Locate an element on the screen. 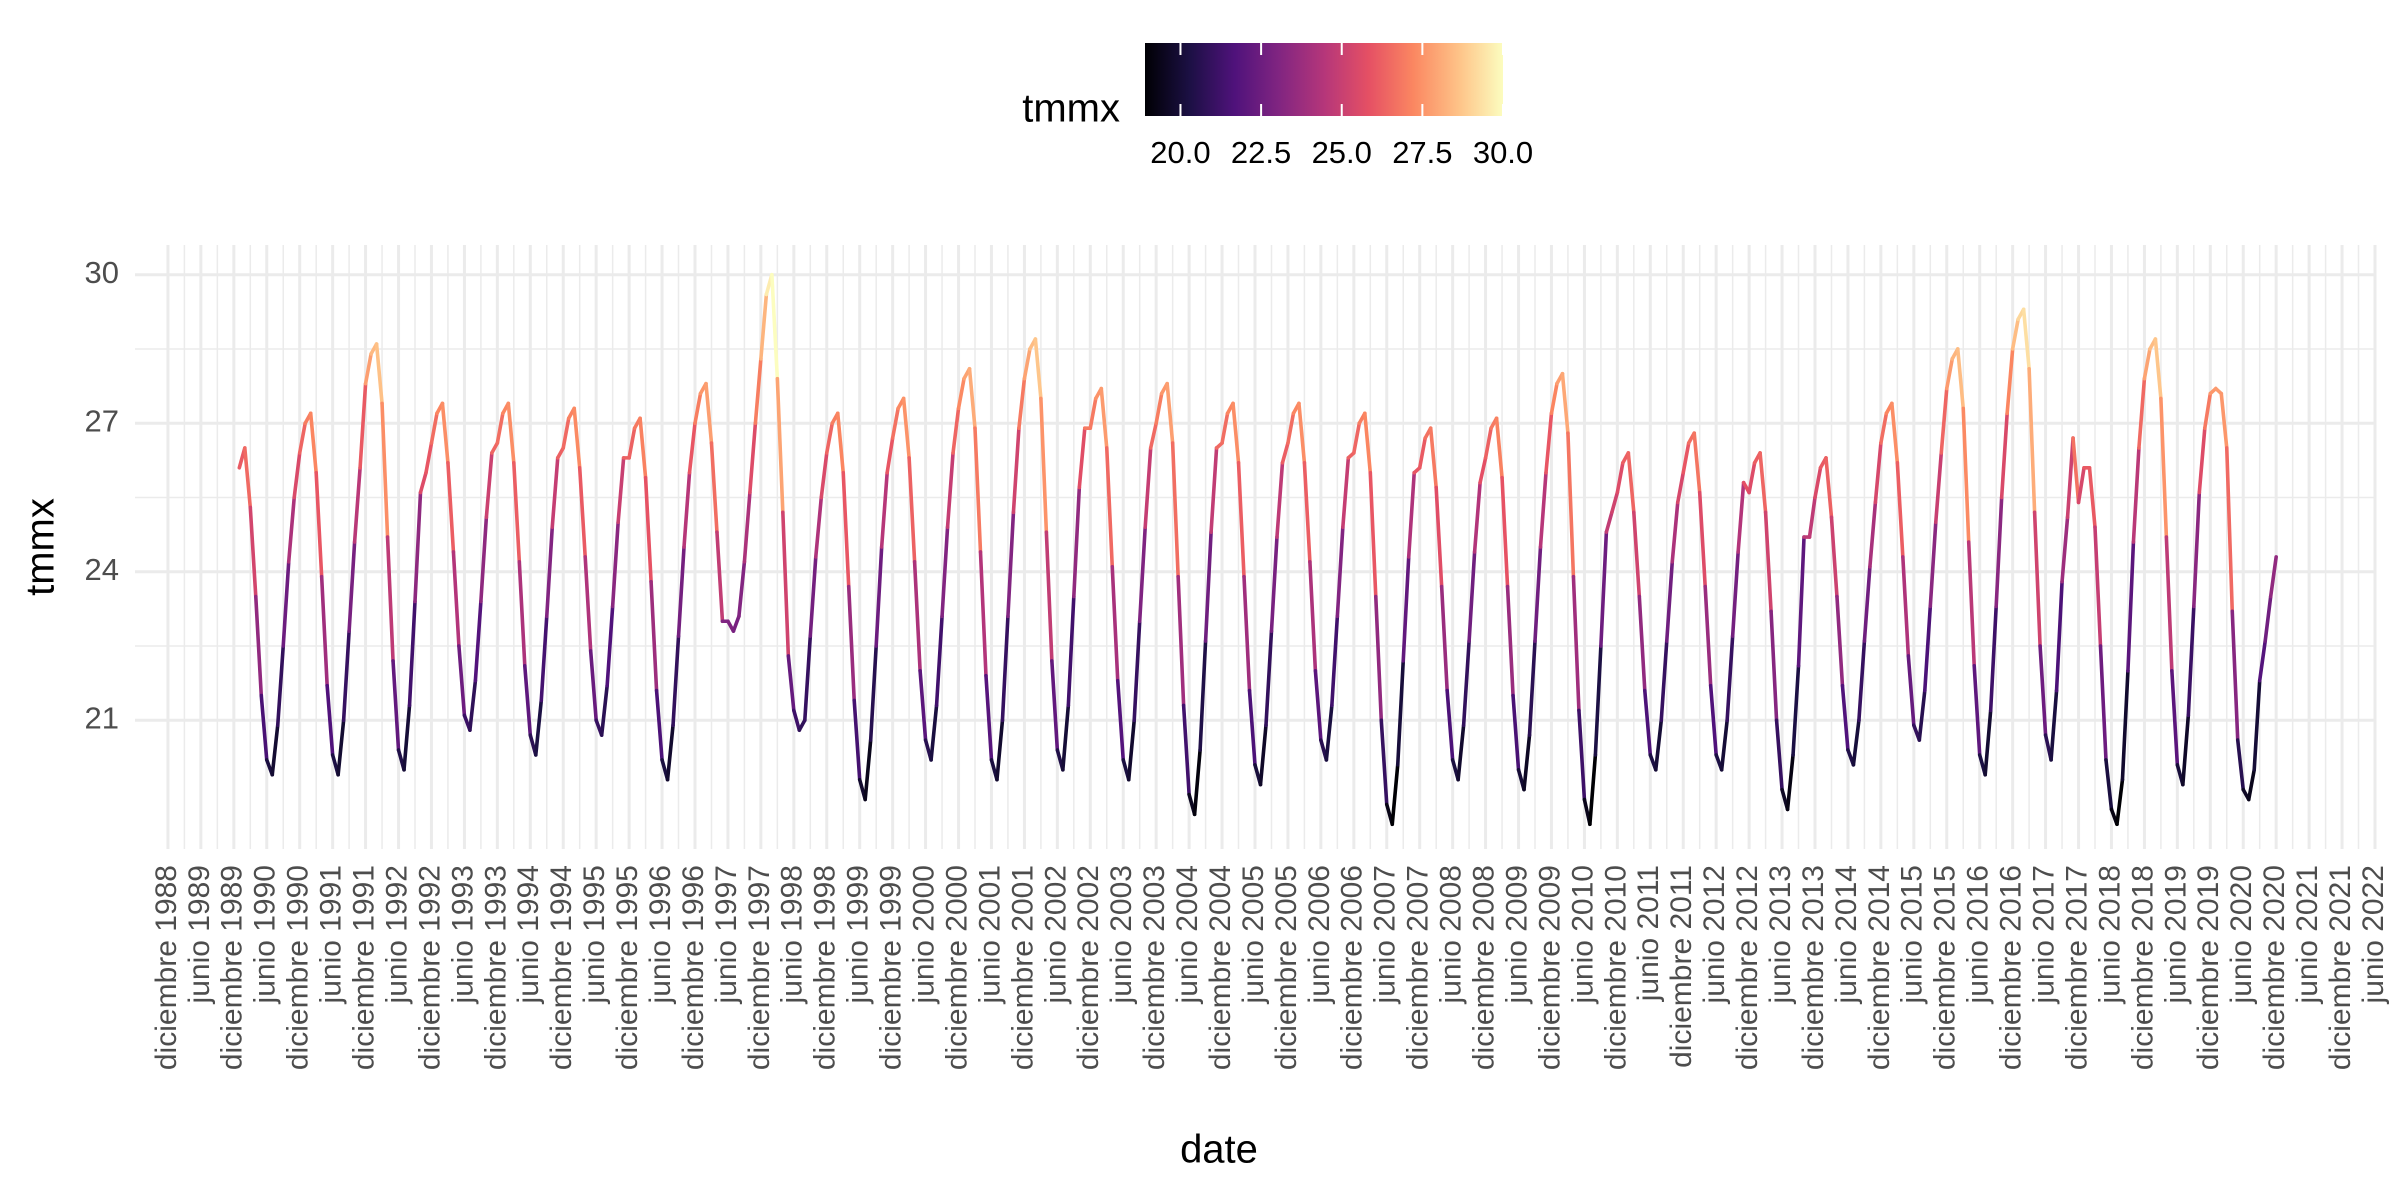 The width and height of the screenshot is (2400, 1200). x-tick-label: diciembre 2008 is located at coordinates (1484, 967).